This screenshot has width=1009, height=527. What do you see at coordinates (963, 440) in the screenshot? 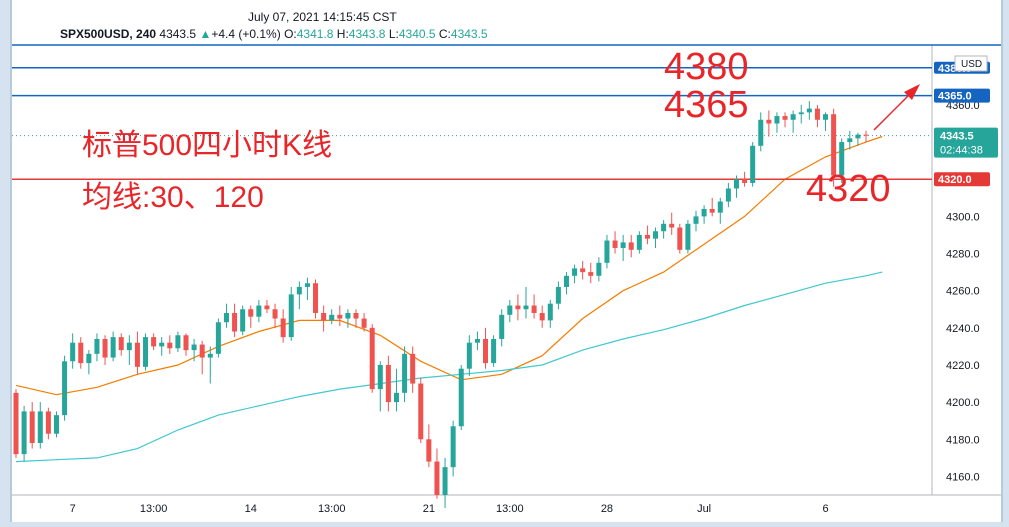
I see `y-tick-label: 4180.0` at bounding box center [963, 440].